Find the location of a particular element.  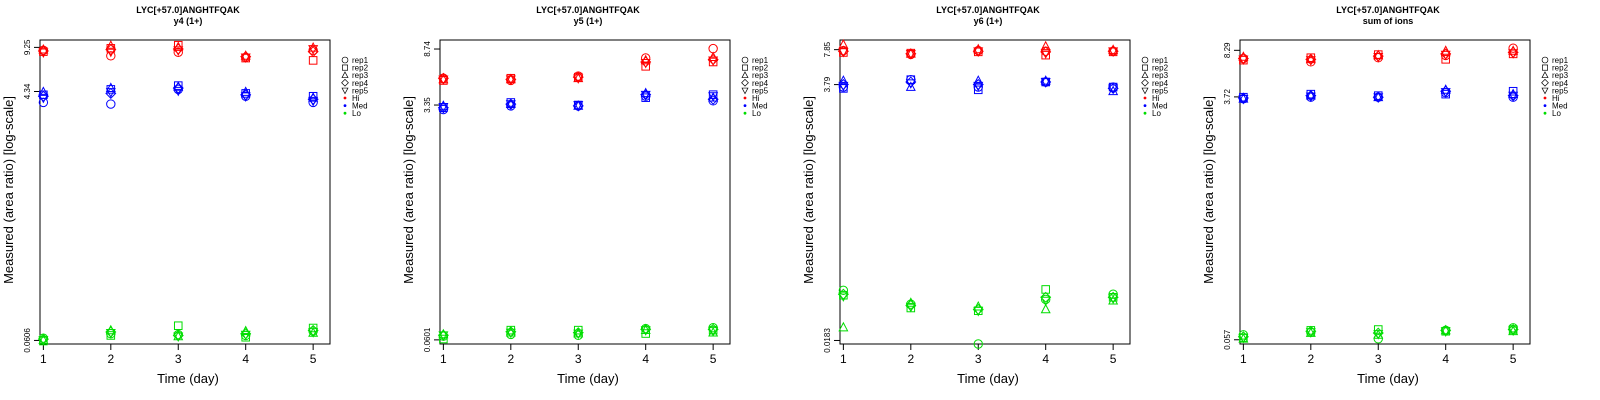

plot-frame is located at coordinates (985, 192).